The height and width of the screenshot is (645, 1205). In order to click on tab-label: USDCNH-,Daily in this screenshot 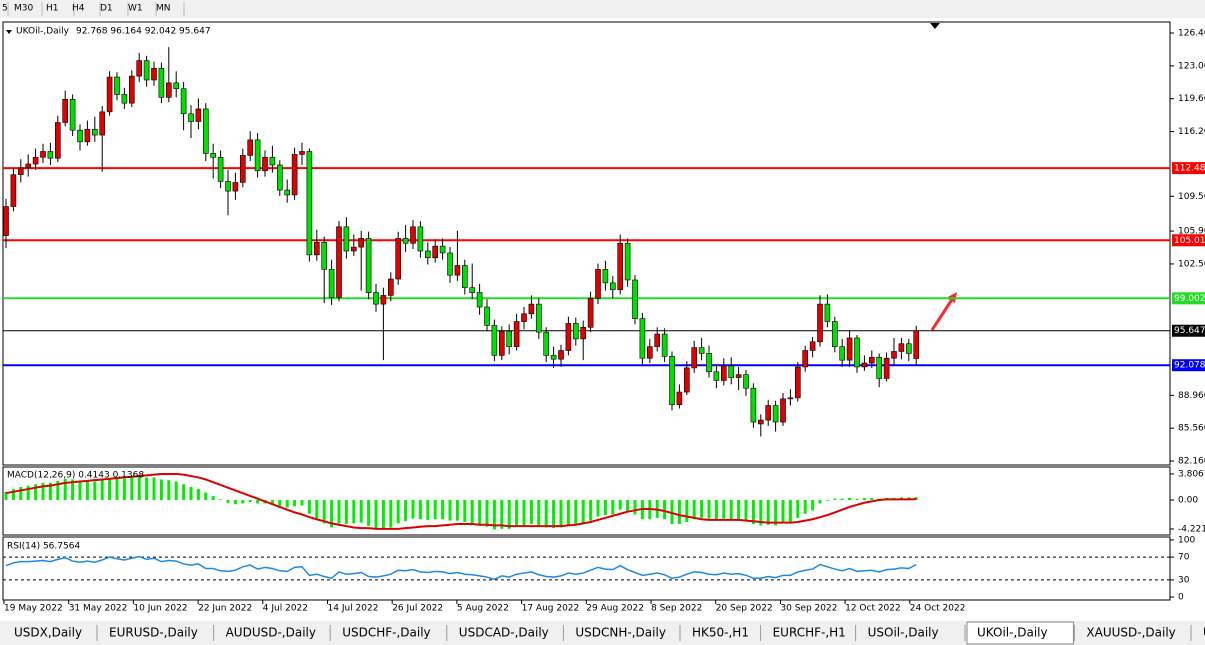, I will do `click(620, 633)`.